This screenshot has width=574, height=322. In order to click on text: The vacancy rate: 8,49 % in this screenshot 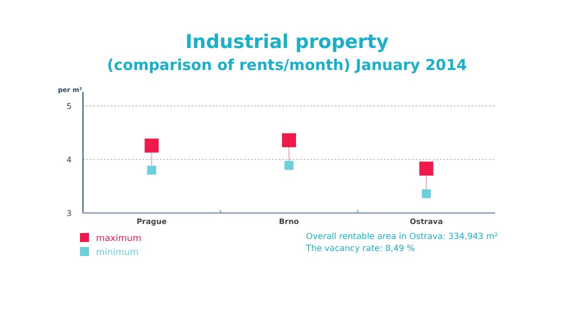, I will do `click(360, 249)`.